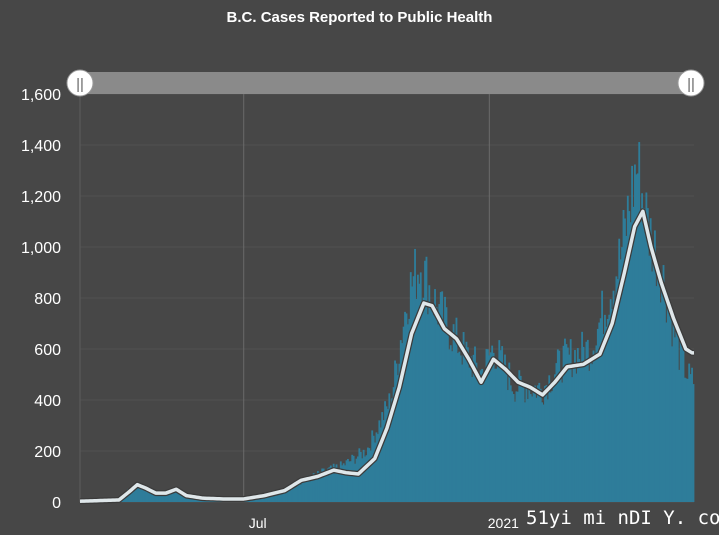  I want to click on y-tick-label: 600, so click(47, 350).